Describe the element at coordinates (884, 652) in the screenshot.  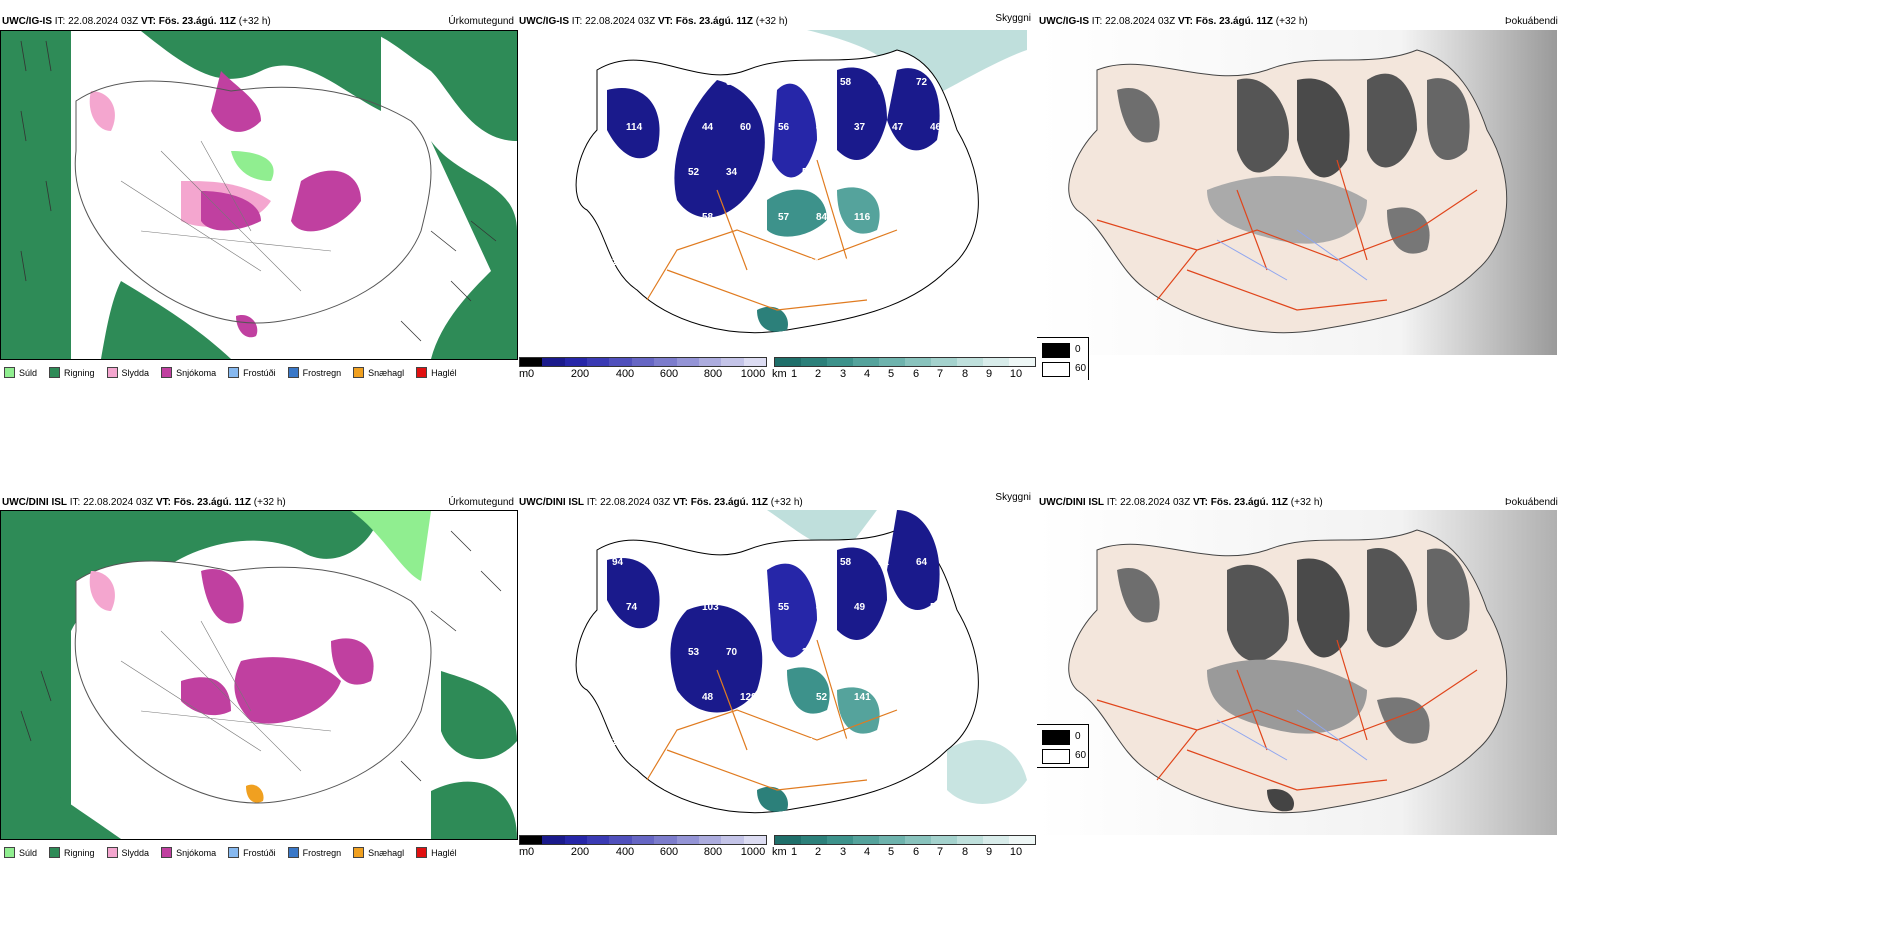
I see `cloud-base-value-label: 42` at that location.